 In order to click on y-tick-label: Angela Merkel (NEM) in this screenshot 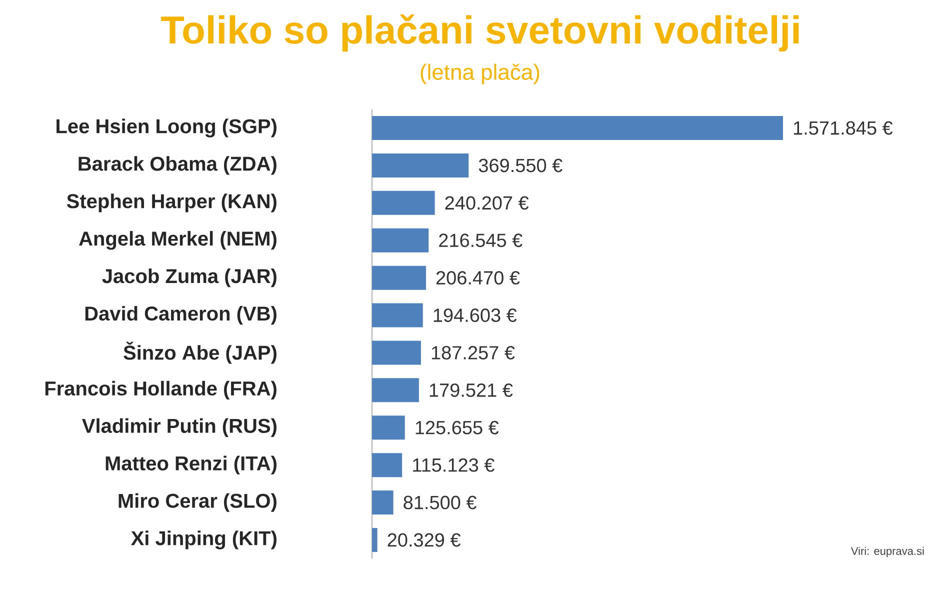, I will do `click(177, 240)`.